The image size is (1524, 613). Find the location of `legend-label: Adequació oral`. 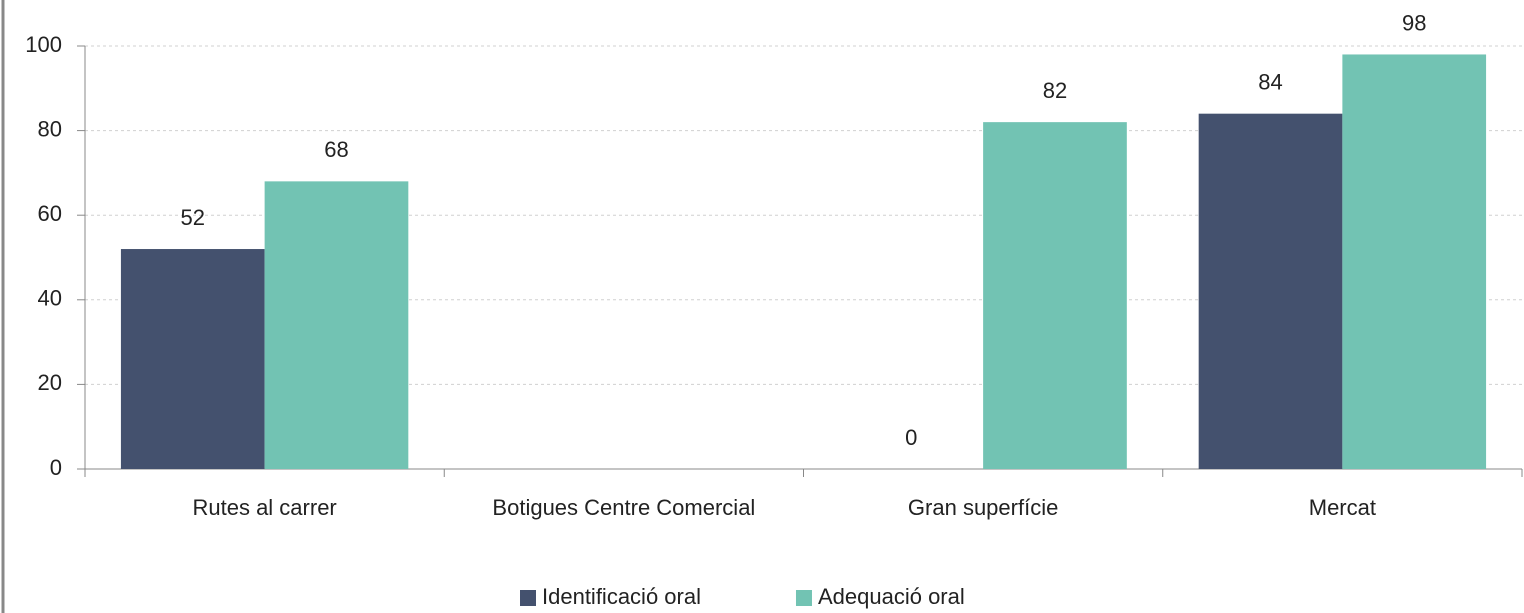

legend-label: Adequació oral is located at coordinates (891, 596).